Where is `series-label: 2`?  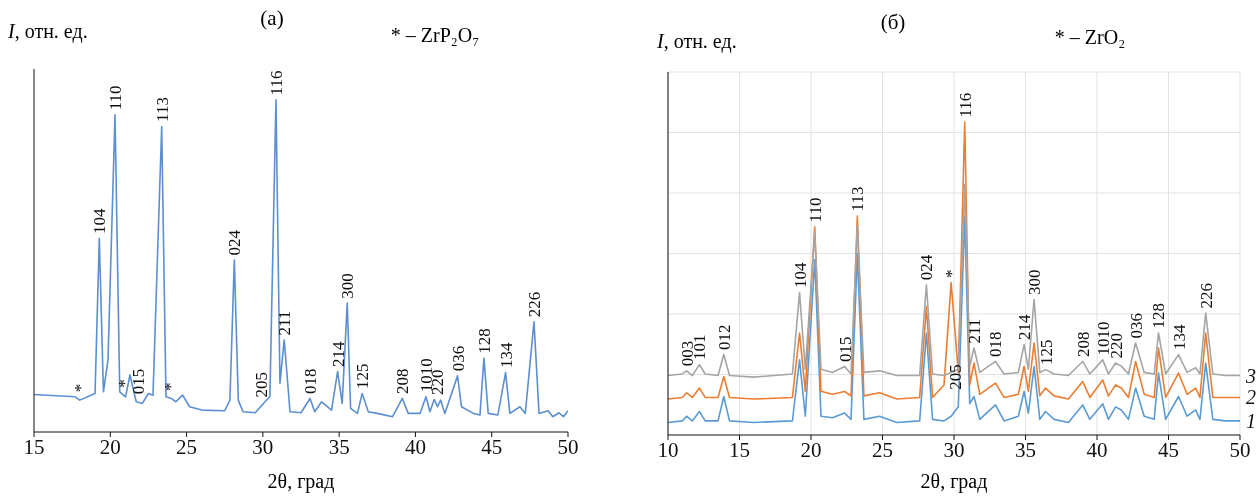 series-label: 2 is located at coordinates (1251, 397).